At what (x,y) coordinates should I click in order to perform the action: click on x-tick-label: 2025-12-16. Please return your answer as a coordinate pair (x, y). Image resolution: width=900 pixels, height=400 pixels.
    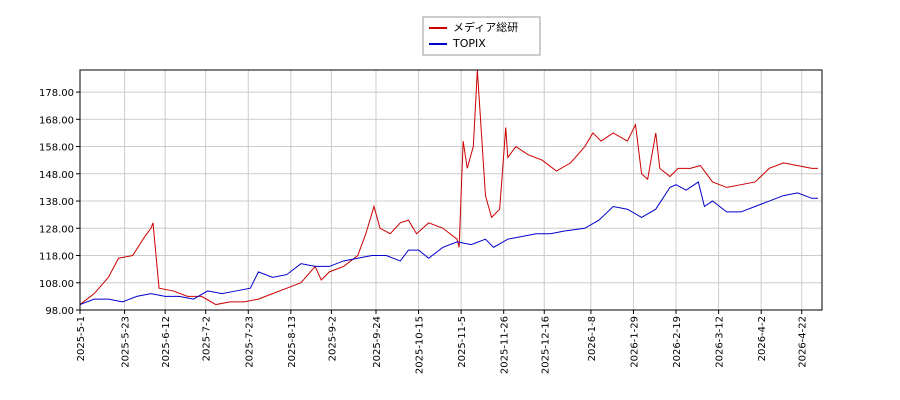
    Looking at the image, I should click on (545, 345).